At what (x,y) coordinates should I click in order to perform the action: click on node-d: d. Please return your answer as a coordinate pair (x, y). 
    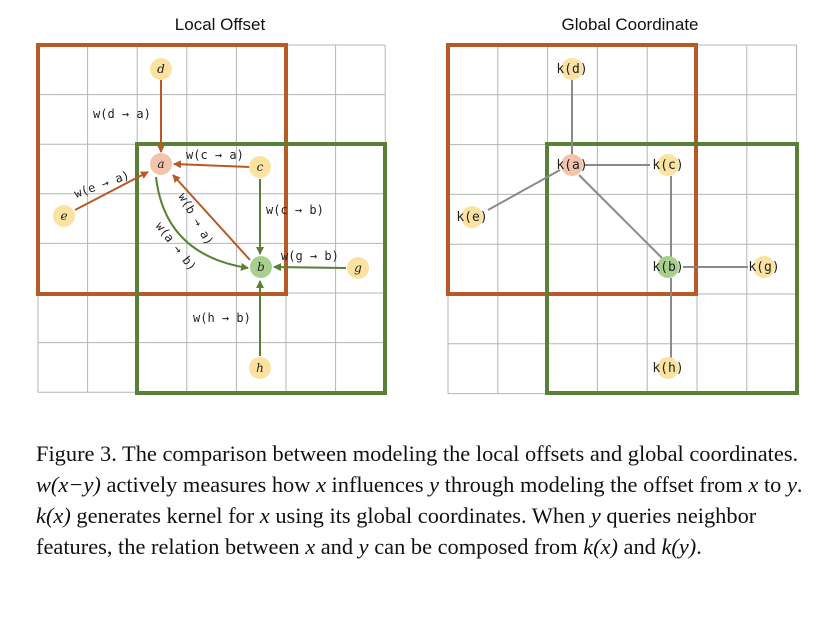
    Looking at the image, I should click on (161, 69).